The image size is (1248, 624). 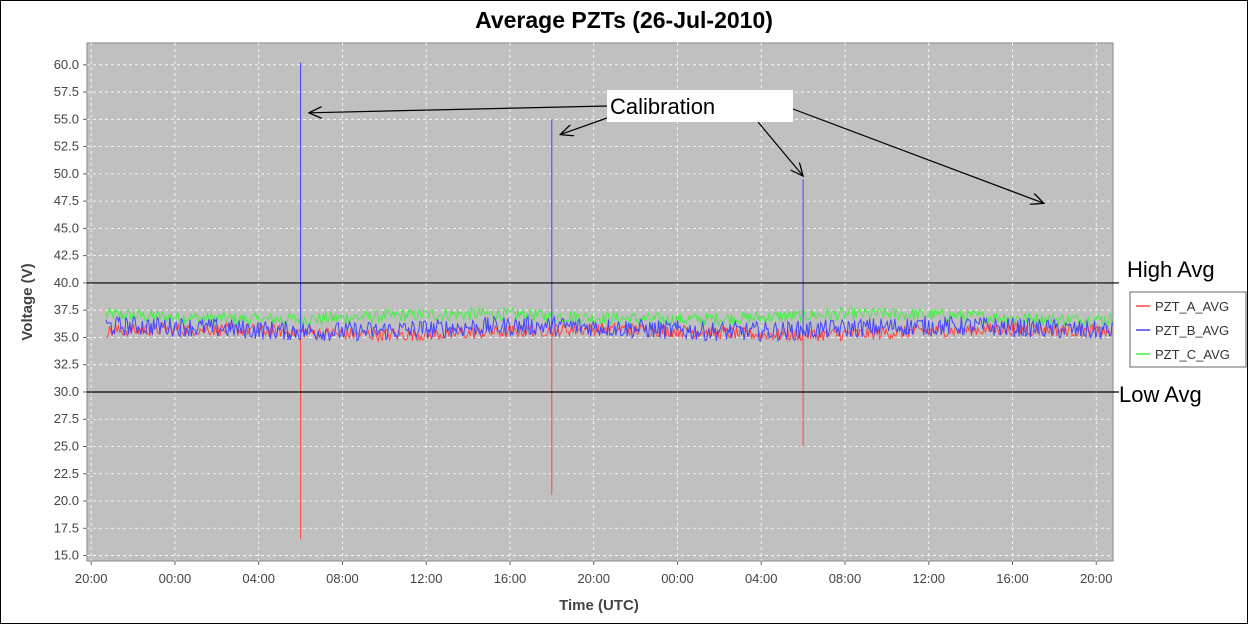 I want to click on annotation-box, so click(x=700, y=106).